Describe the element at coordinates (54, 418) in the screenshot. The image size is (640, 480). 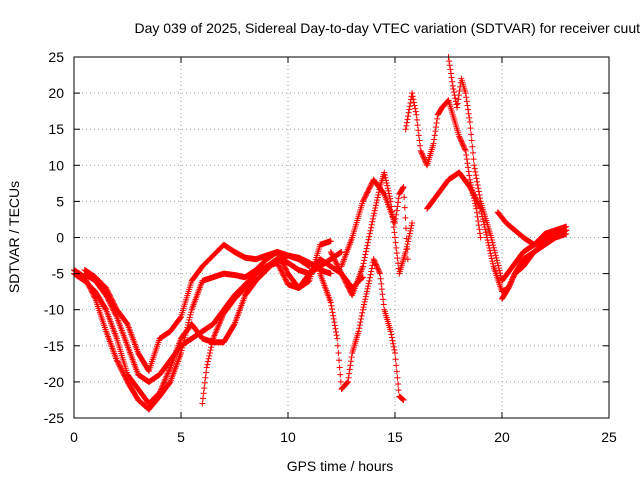
I see `y-tick-label: -25` at that location.